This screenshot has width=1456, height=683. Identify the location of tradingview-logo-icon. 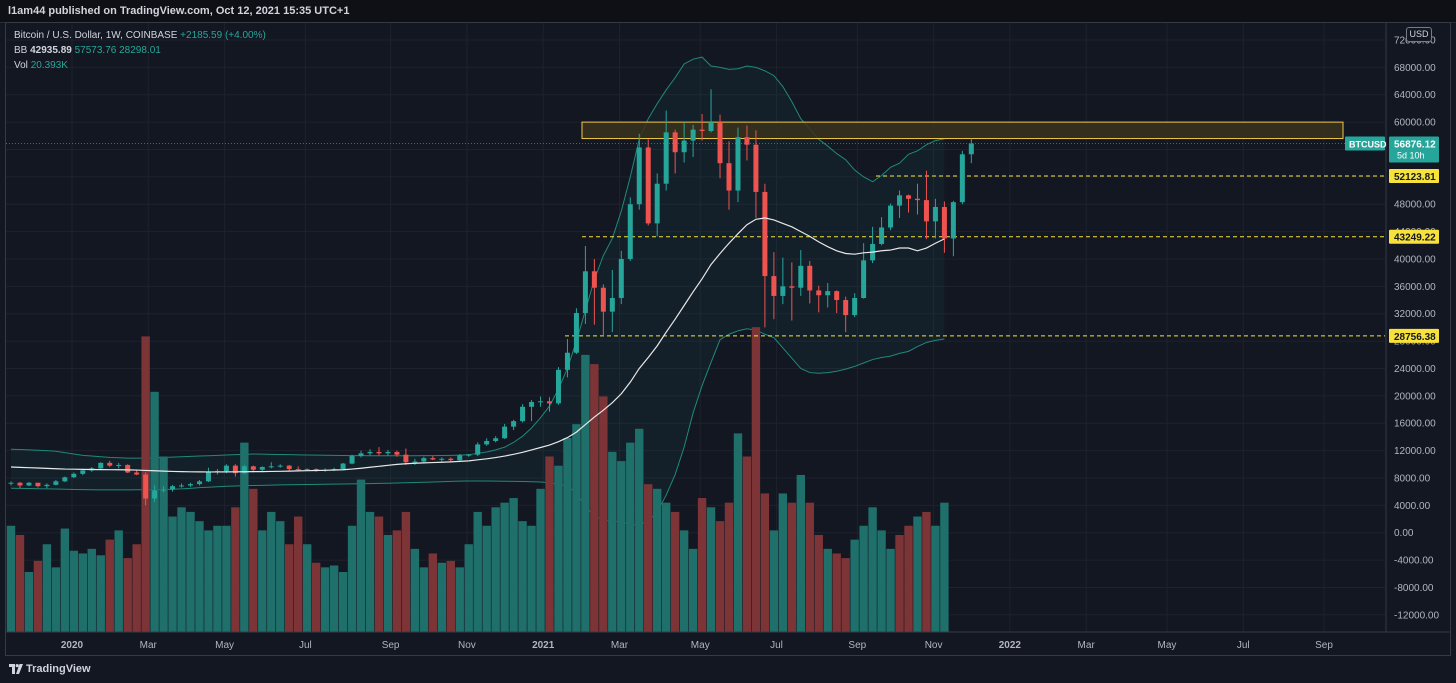
(16, 669).